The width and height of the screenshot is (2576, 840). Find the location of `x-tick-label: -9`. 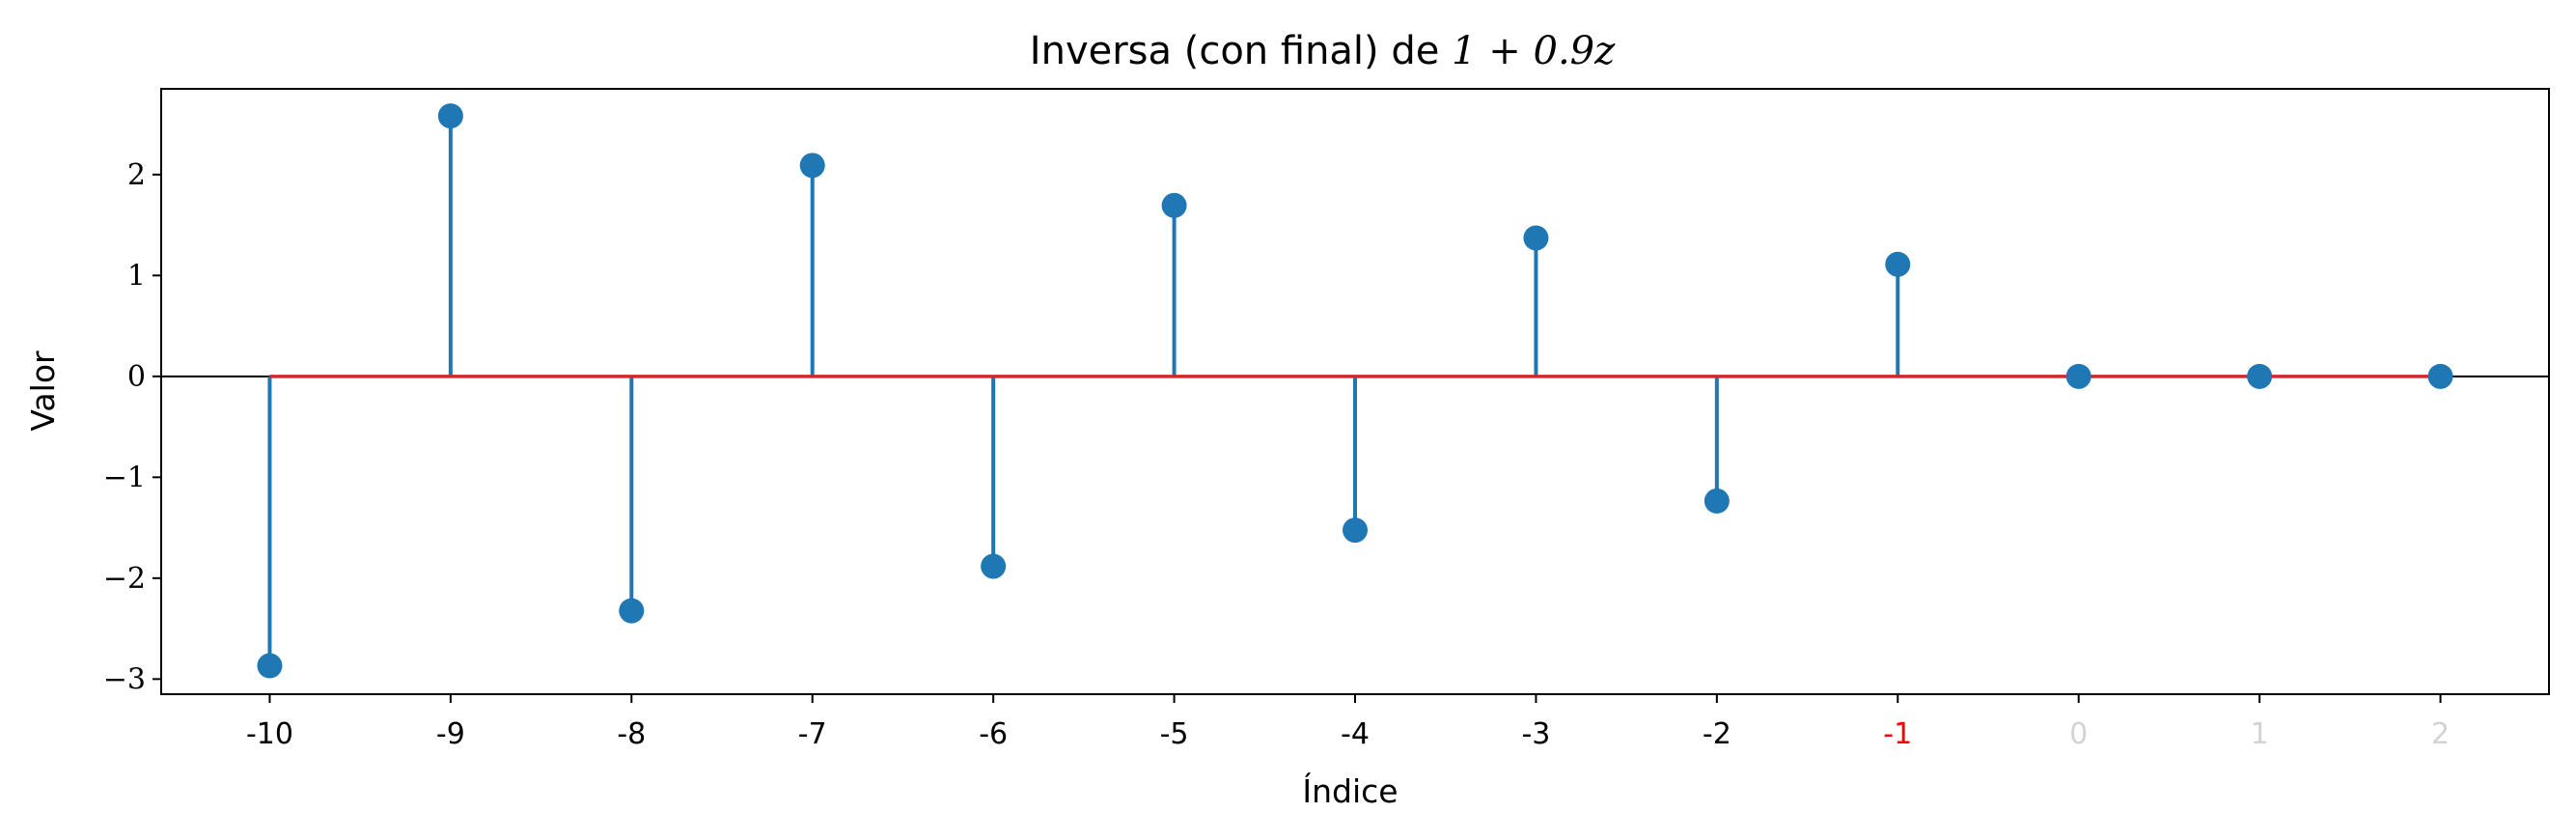

x-tick-label: -9 is located at coordinates (450, 734).